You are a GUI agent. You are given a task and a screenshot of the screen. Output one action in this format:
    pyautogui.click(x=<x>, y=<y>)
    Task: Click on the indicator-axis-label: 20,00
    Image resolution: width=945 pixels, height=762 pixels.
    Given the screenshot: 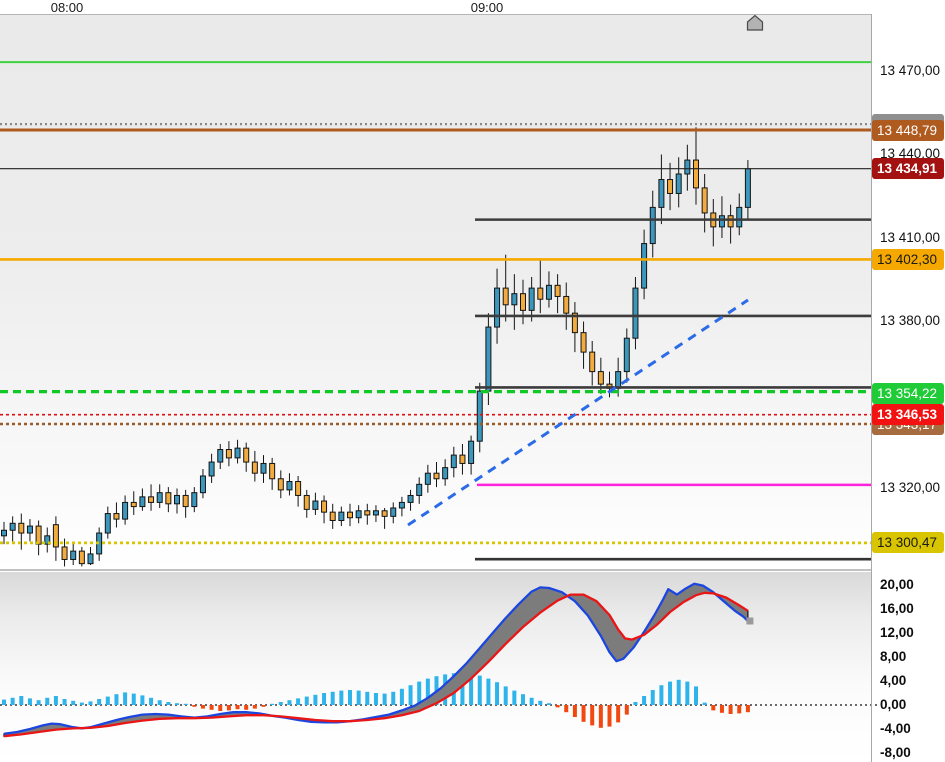 What is the action you would take?
    pyautogui.click(x=897, y=584)
    